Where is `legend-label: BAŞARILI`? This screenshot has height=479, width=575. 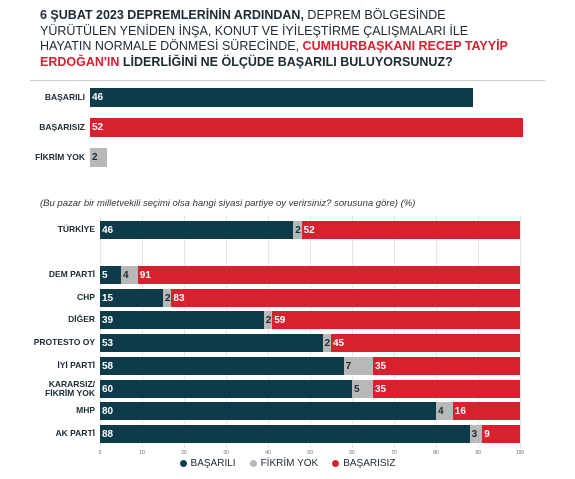
legend-label: BAŞARILI is located at coordinates (213, 463).